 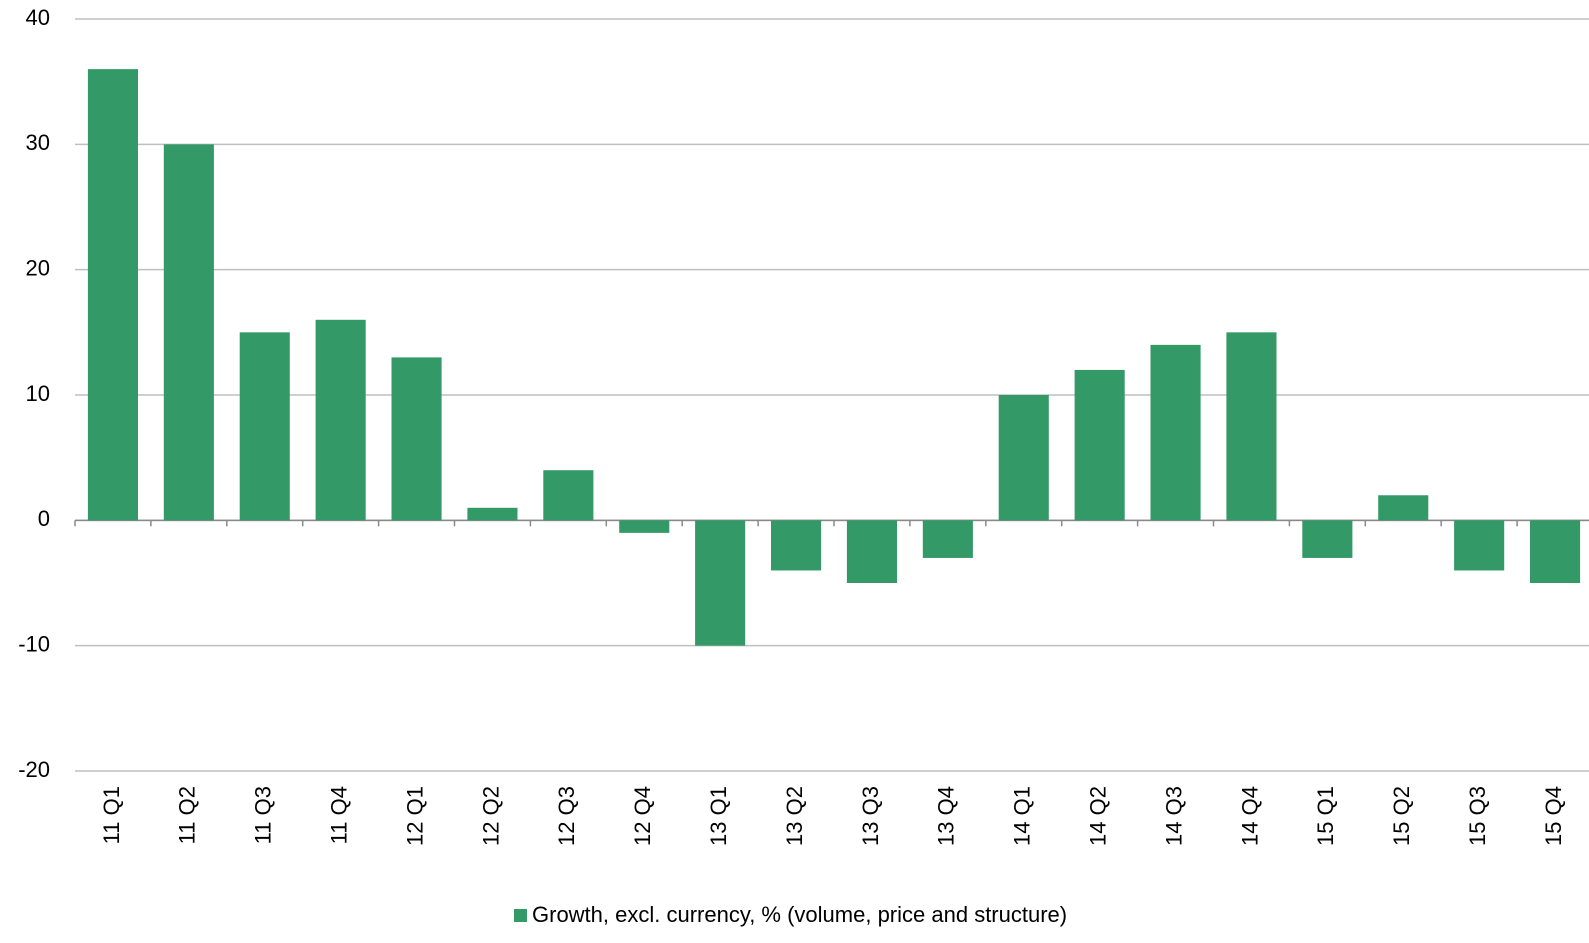 I want to click on x-tick-label: 11 Q4, so click(x=338, y=815).